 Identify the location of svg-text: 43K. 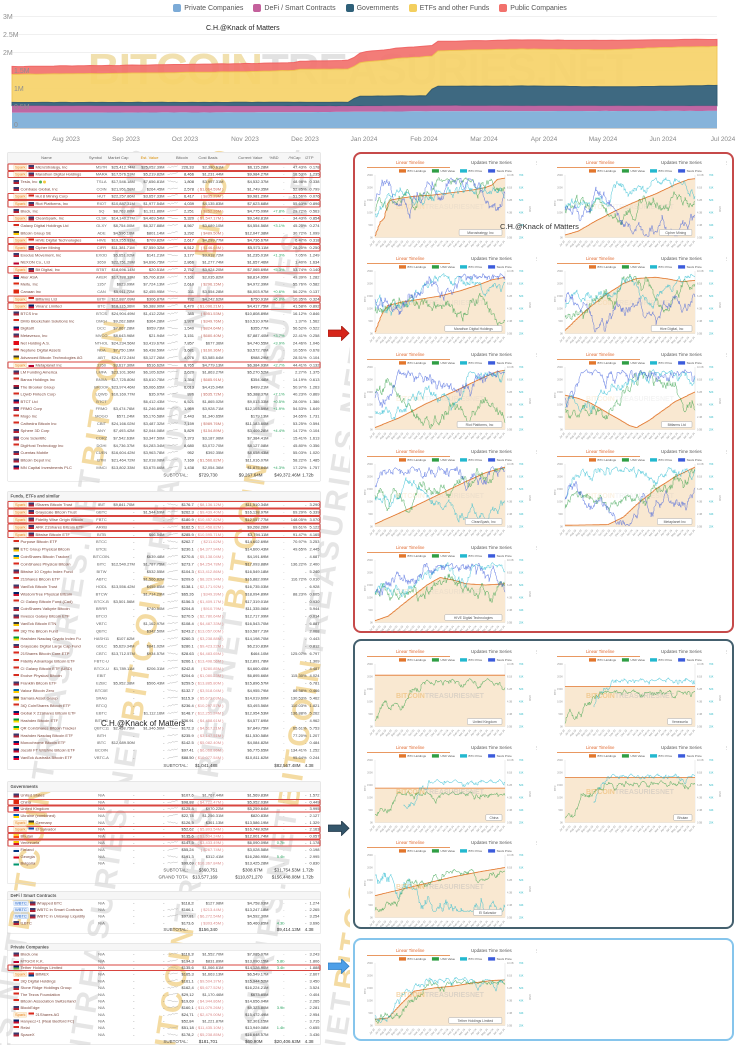
(521, 797).